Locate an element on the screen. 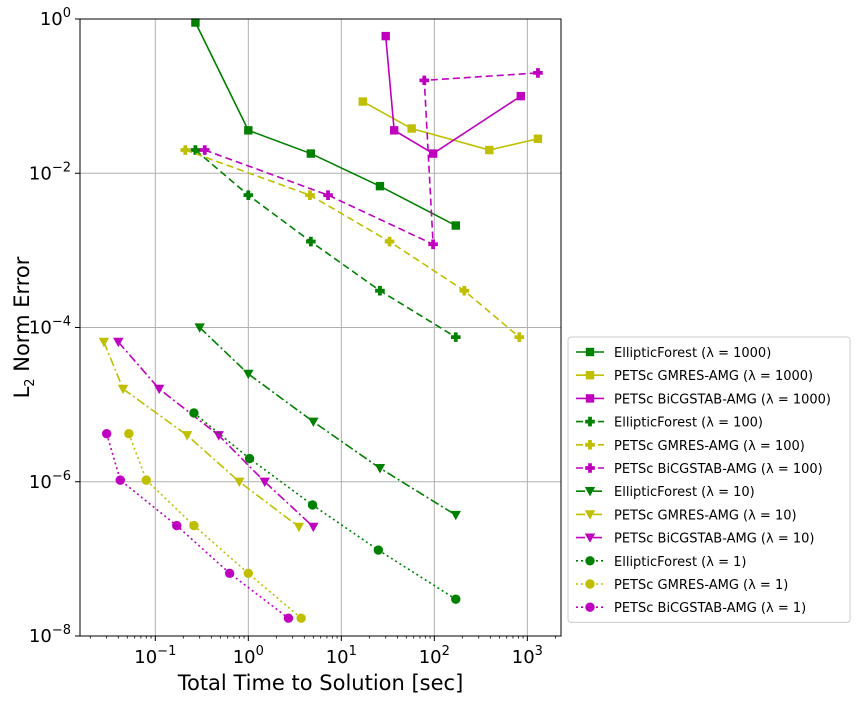 Image resolution: width=858 pixels, height=705 pixels. legend-entry: PETSc BiCGSTAB-AMG (λ = 10) is located at coordinates (695, 539).